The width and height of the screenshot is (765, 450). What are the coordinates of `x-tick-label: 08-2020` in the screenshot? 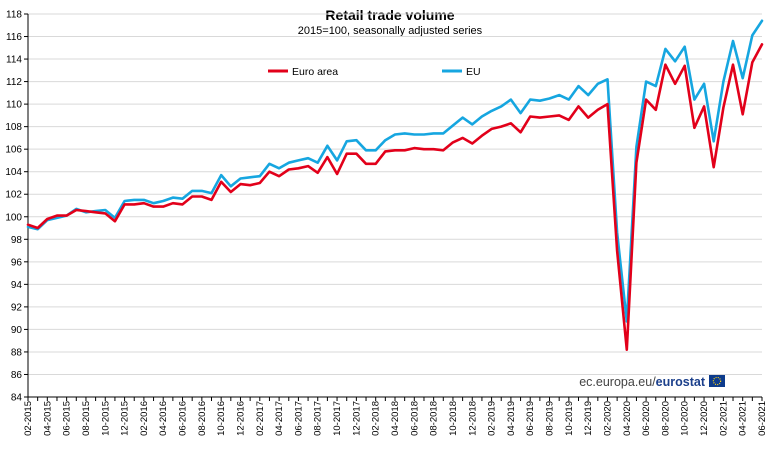 It's located at (665, 418).